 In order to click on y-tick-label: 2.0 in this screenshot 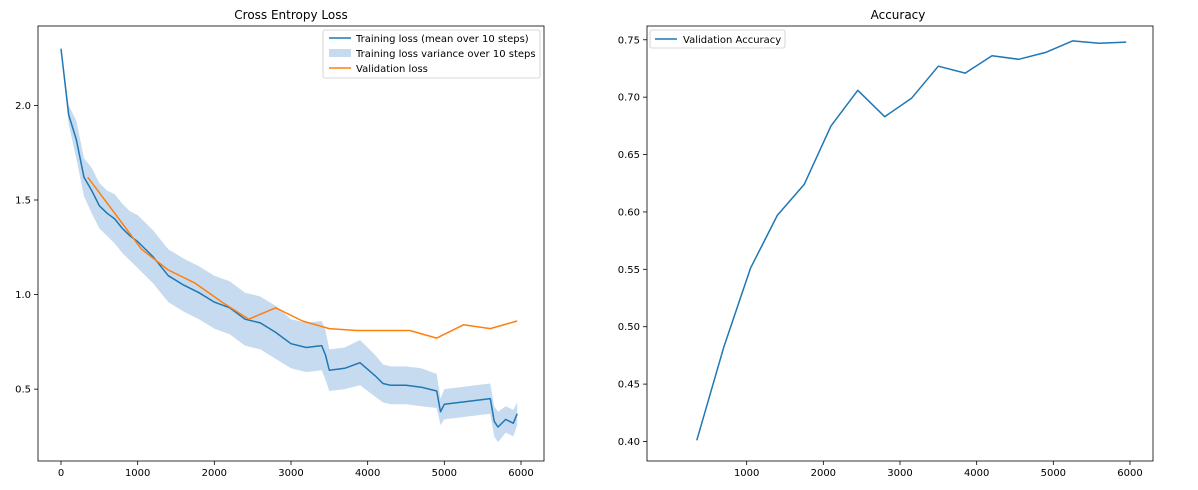, I will do `click(23, 106)`.